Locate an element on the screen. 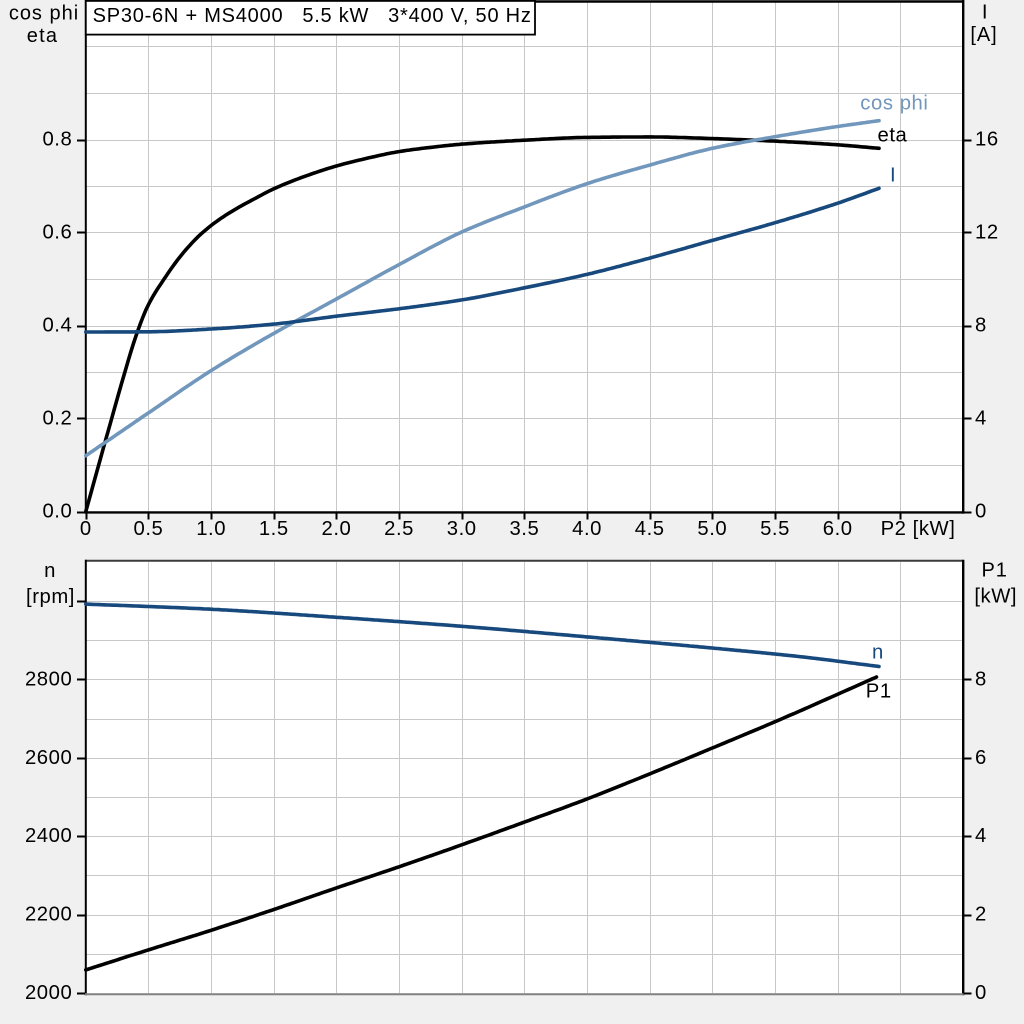  svg-text: [rpm] is located at coordinates (50, 597).